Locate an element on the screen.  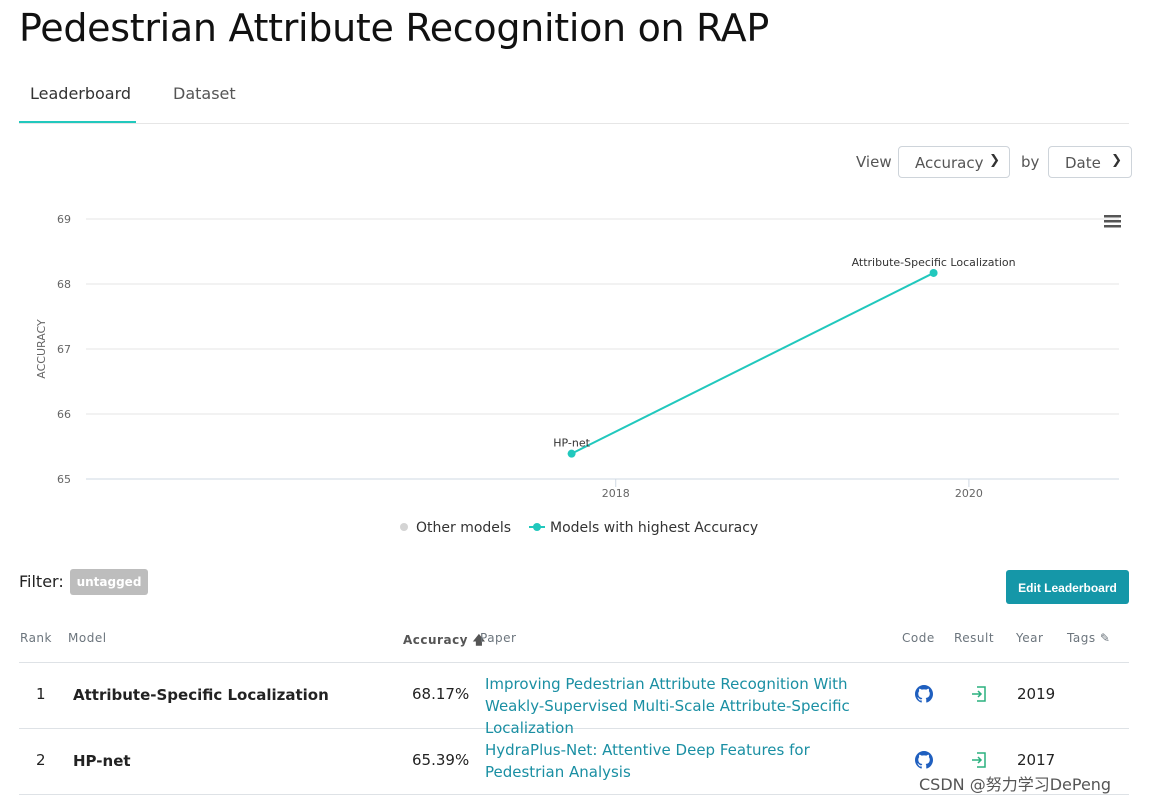
filter-label: Filter: is located at coordinates (41, 581).